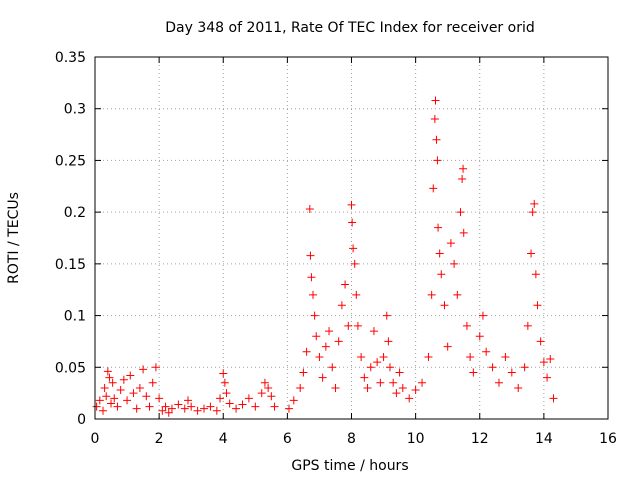 This screenshot has width=640, height=480. Describe the element at coordinates (75, 317) in the screenshot. I see `y-tick-label: 0.1` at that location.